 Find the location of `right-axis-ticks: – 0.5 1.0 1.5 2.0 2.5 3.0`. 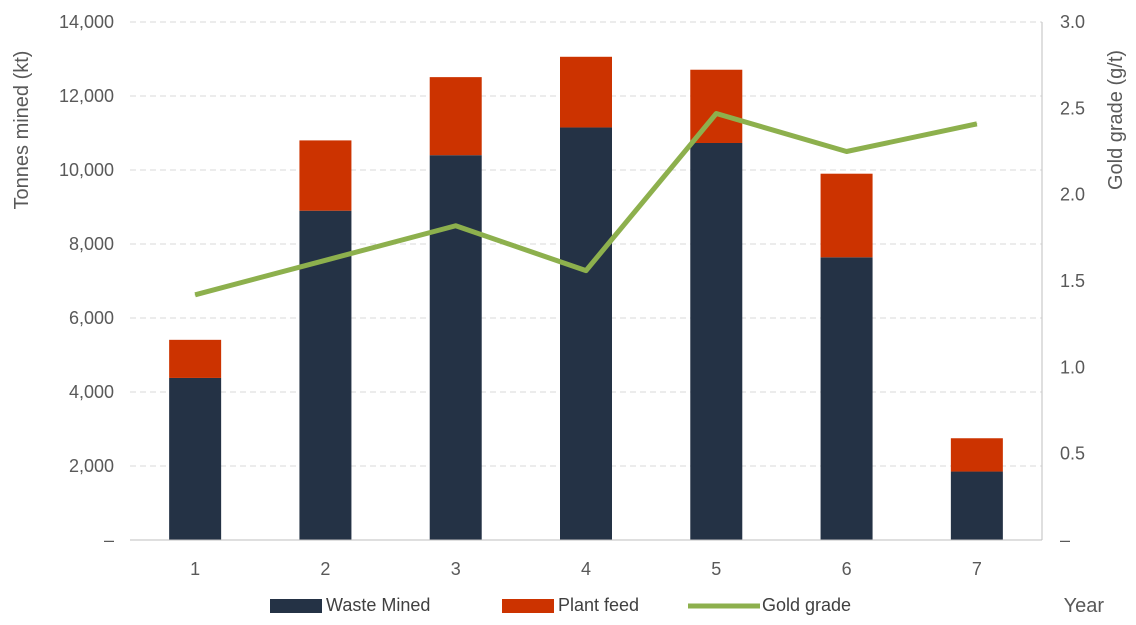

right-axis-ticks: – 0.5 1.0 1.5 2.0 2.5 3.0 is located at coordinates (1072, 281).